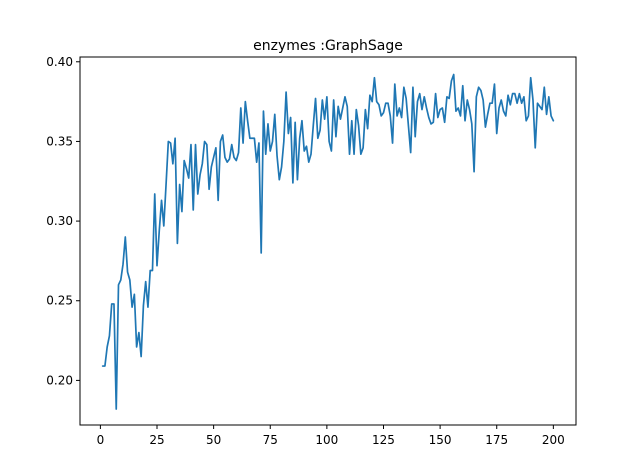 The width and height of the screenshot is (640, 476). What do you see at coordinates (553, 440) in the screenshot?
I see `x-tick-label: 200` at bounding box center [553, 440].